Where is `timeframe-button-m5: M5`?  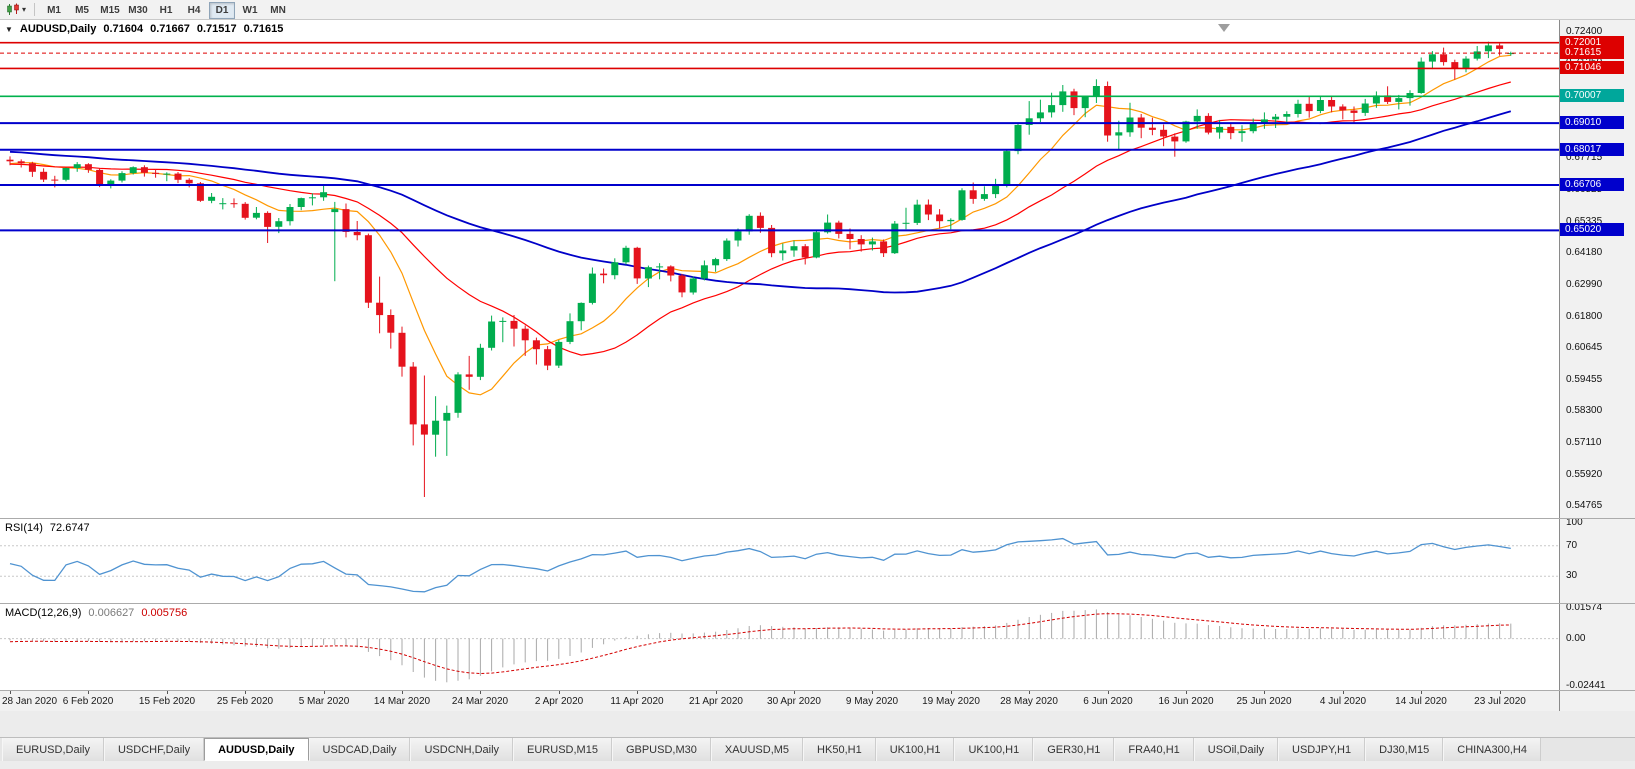 timeframe-button-m5: M5 is located at coordinates (82, 10).